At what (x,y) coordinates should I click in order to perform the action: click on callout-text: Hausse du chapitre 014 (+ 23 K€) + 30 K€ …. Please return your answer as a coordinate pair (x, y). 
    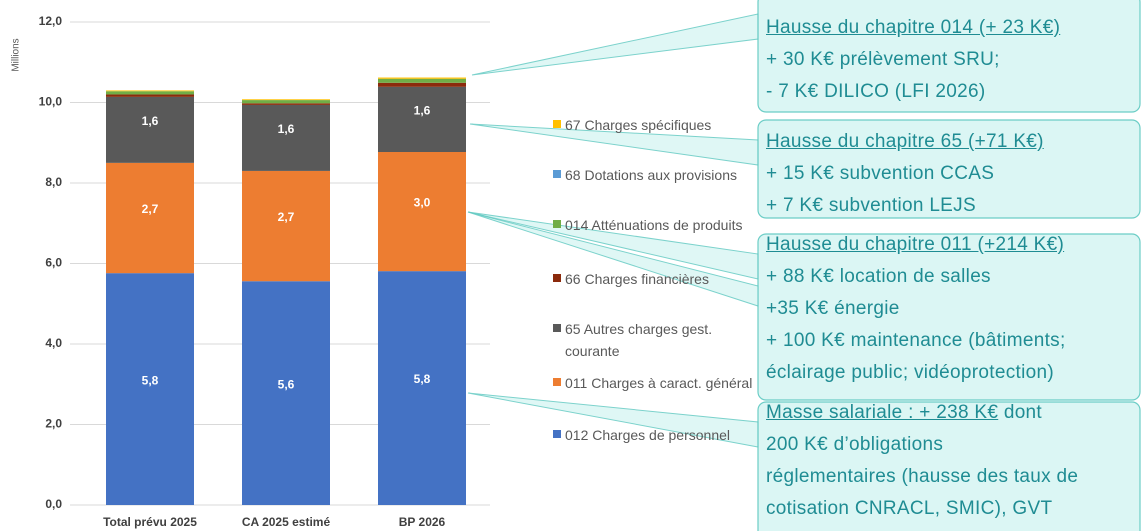
    Looking at the image, I should click on (913, 60).